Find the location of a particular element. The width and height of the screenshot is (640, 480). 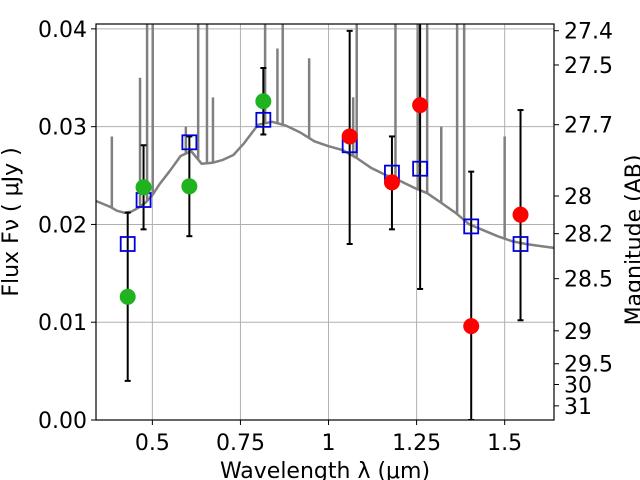

x-tick-label: 0.5 is located at coordinates (152, 443).